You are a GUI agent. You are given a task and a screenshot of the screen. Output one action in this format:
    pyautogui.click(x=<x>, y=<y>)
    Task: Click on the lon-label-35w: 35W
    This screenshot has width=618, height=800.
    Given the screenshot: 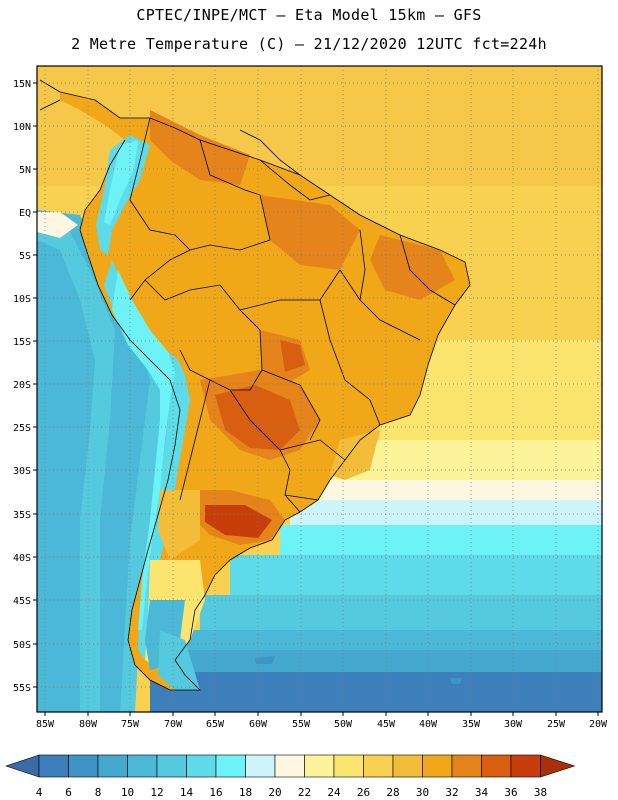 What is the action you would take?
    pyautogui.click(x=471, y=724)
    